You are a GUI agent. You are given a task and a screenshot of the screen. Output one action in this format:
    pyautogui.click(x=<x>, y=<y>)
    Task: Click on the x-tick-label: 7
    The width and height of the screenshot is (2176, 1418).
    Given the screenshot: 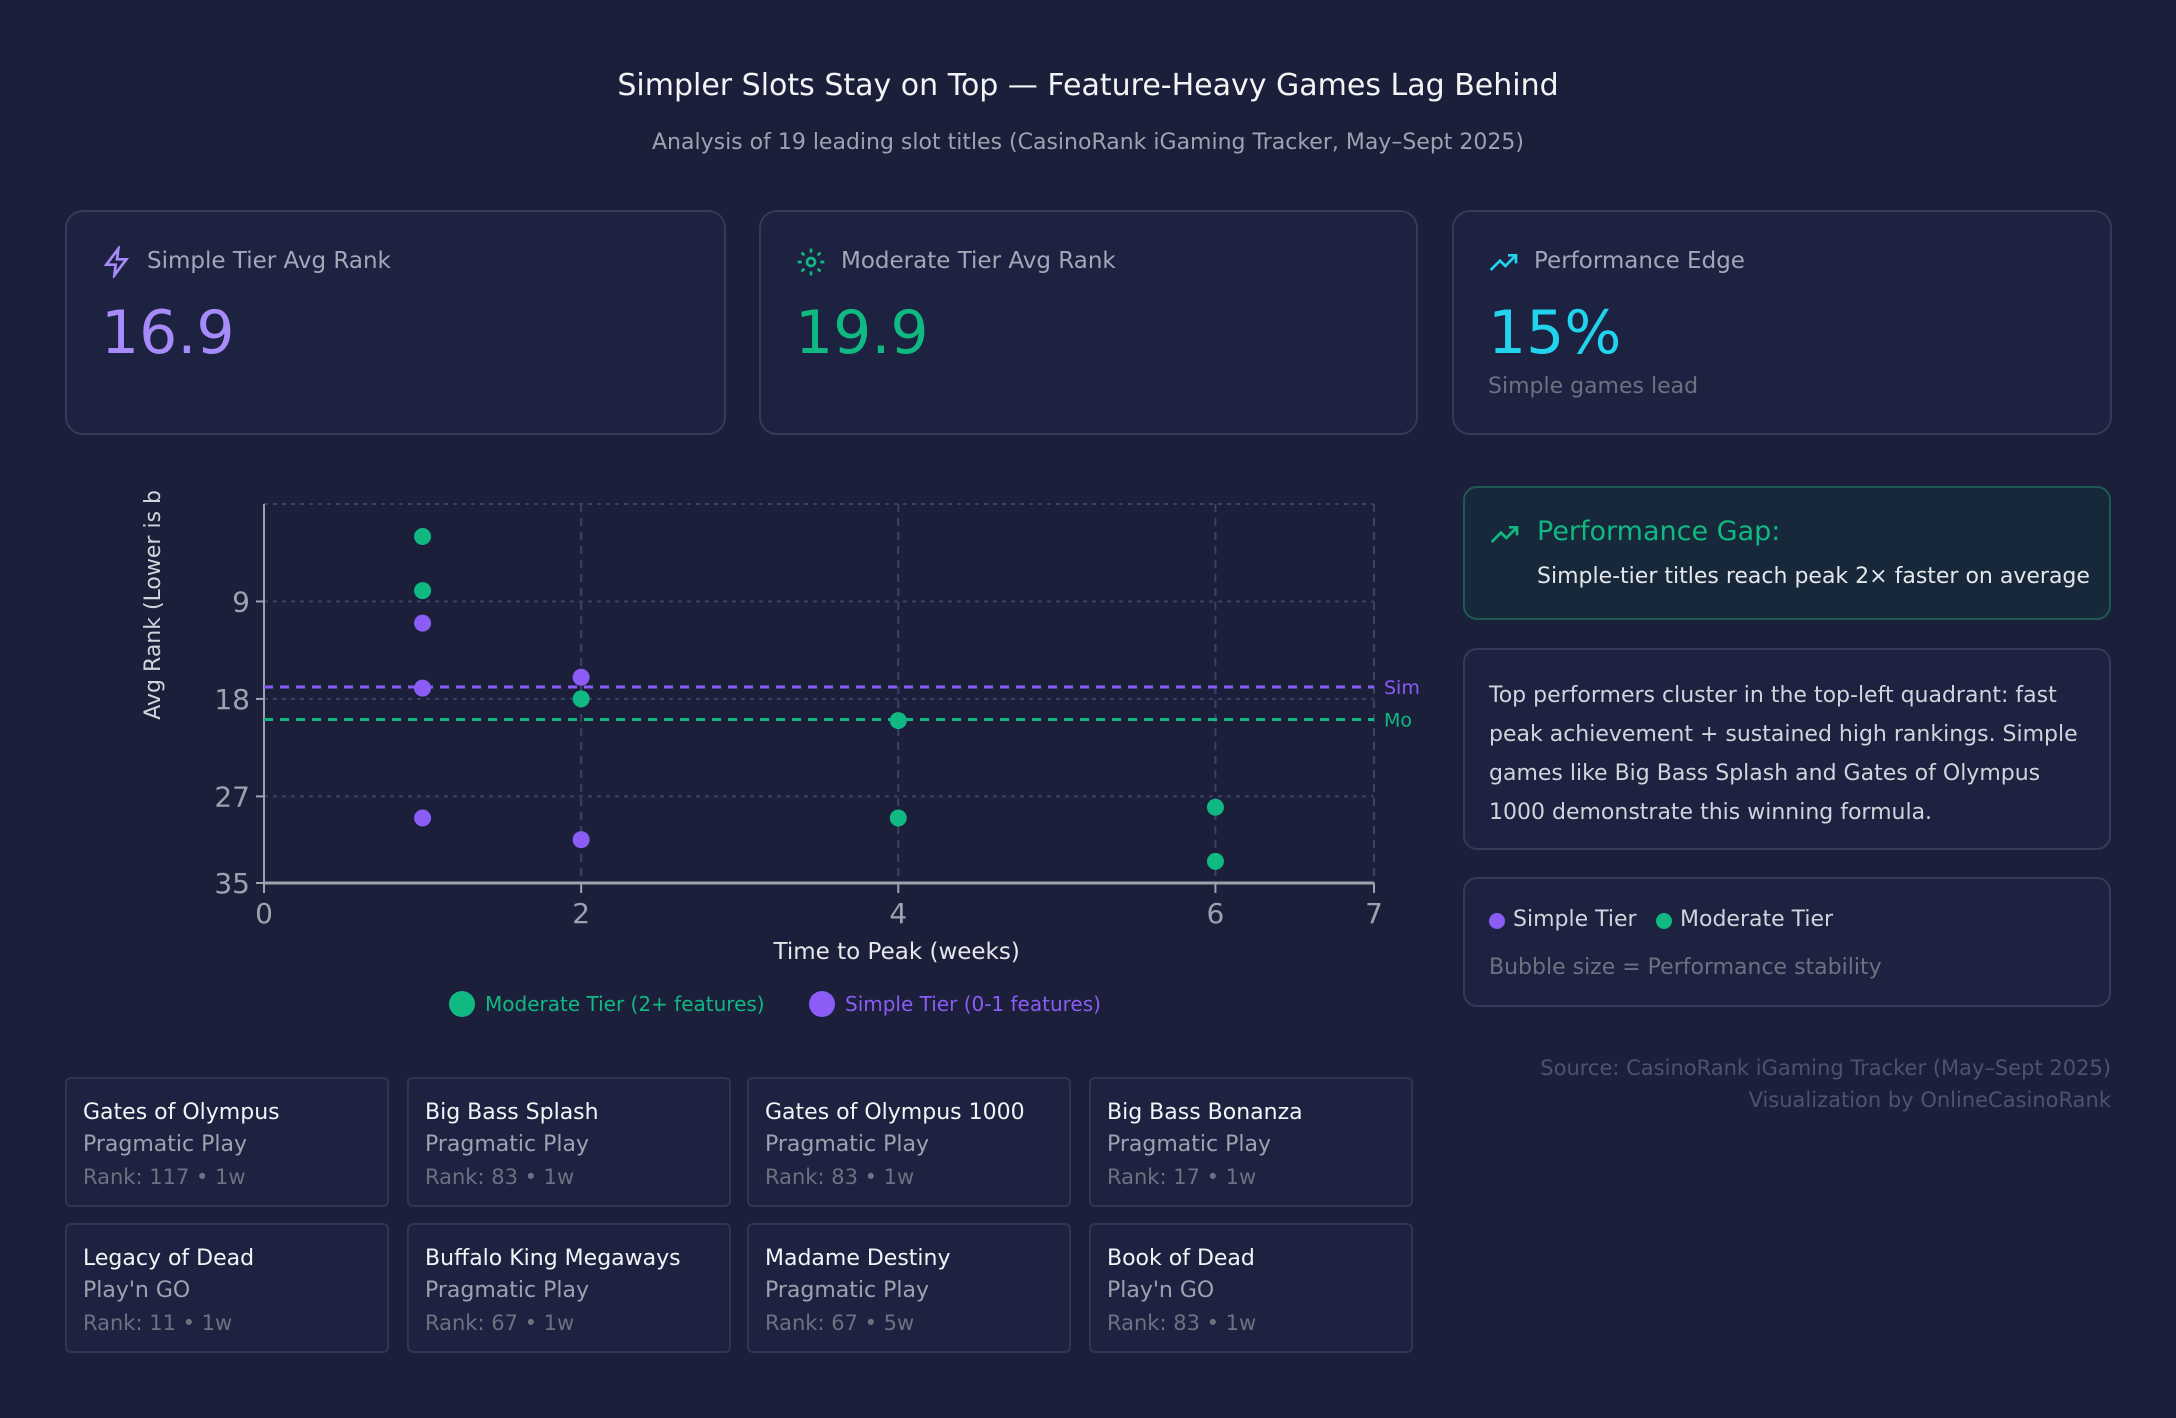 What is the action you would take?
    pyautogui.click(x=1374, y=913)
    